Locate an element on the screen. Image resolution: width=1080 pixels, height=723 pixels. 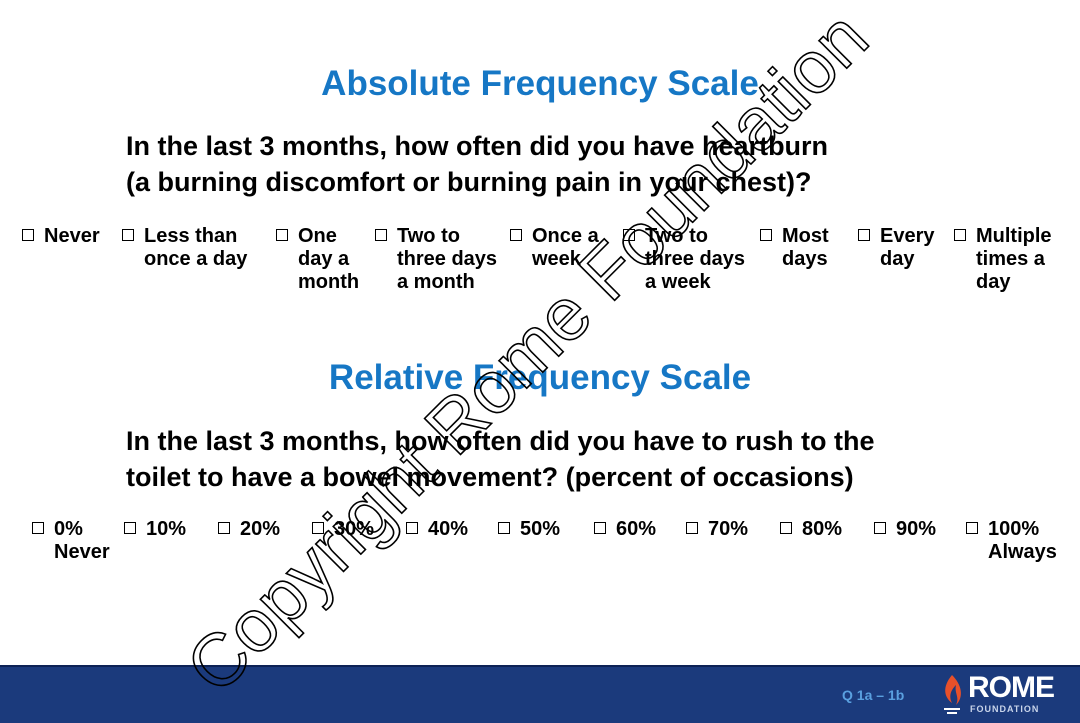
option: 90% is located at coordinates (905, 529).